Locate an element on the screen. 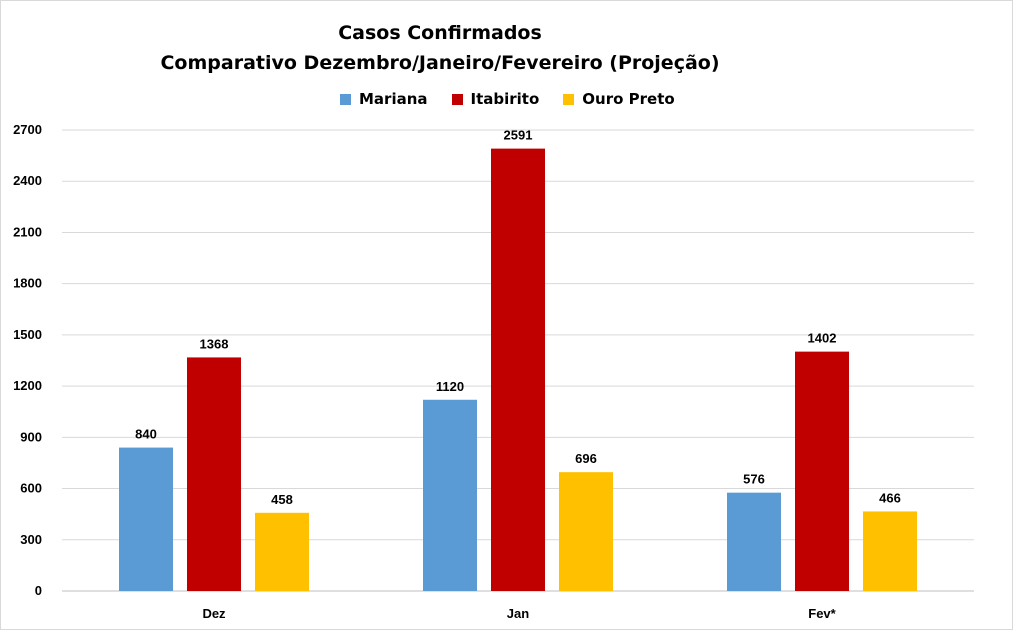 The image size is (1013, 630). legend-label-mariana: Mariana is located at coordinates (393, 99).